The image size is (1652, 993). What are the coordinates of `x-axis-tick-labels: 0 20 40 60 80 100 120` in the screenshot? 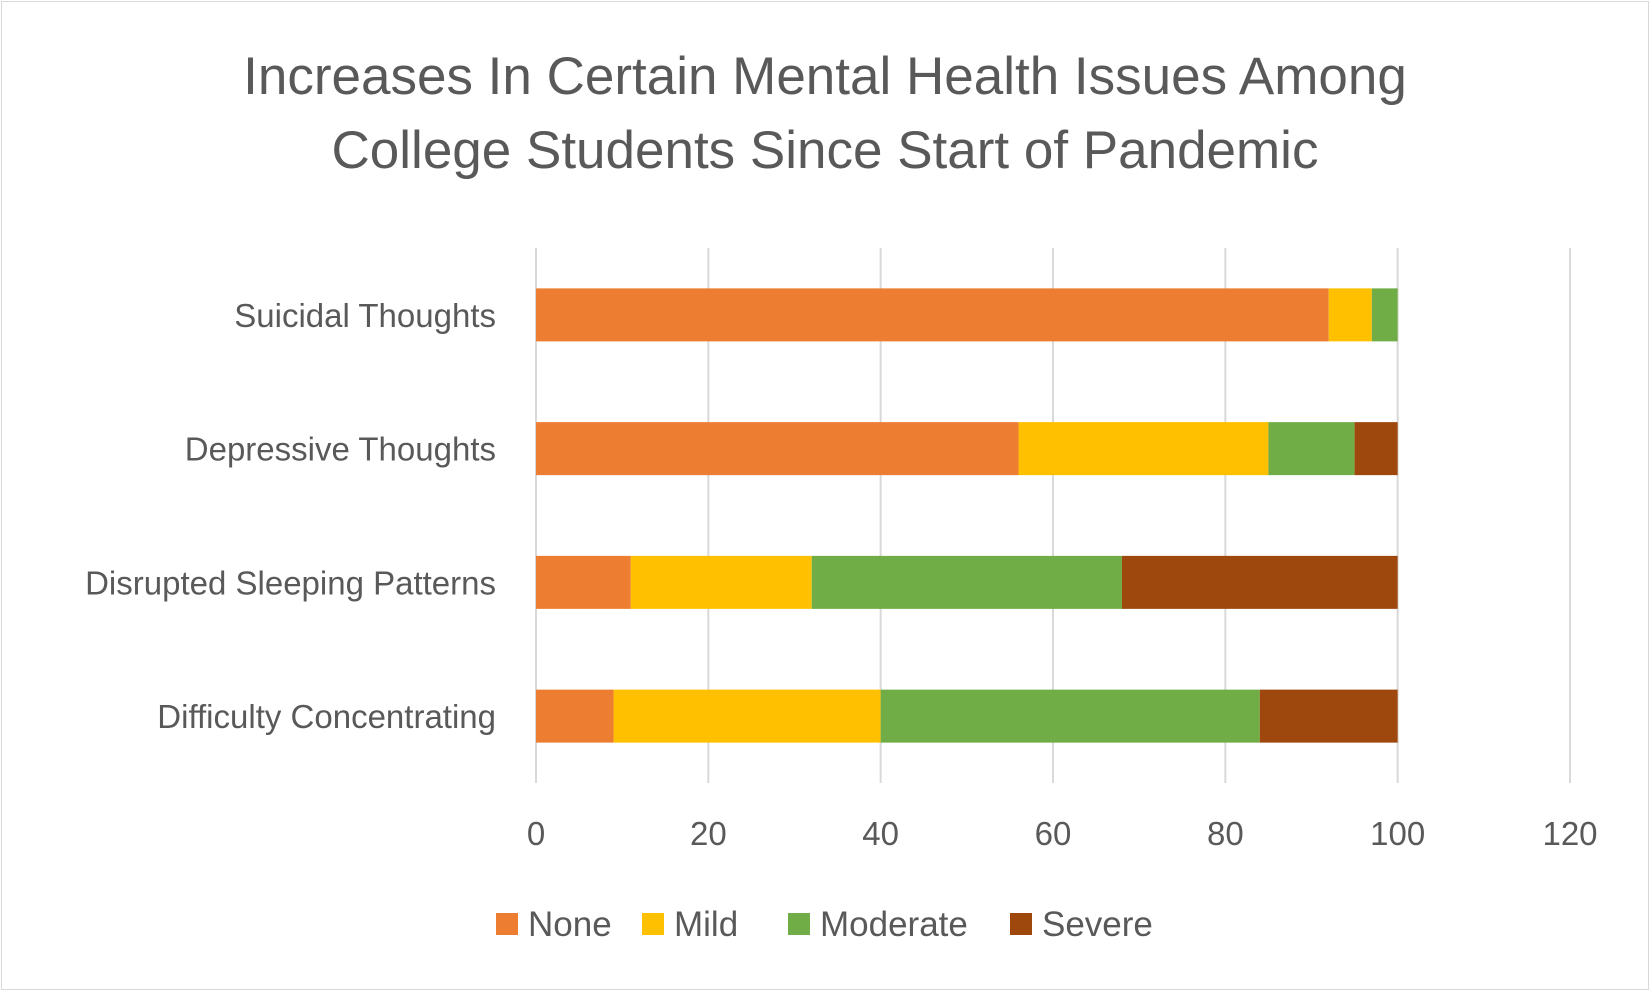 It's located at (1062, 833).